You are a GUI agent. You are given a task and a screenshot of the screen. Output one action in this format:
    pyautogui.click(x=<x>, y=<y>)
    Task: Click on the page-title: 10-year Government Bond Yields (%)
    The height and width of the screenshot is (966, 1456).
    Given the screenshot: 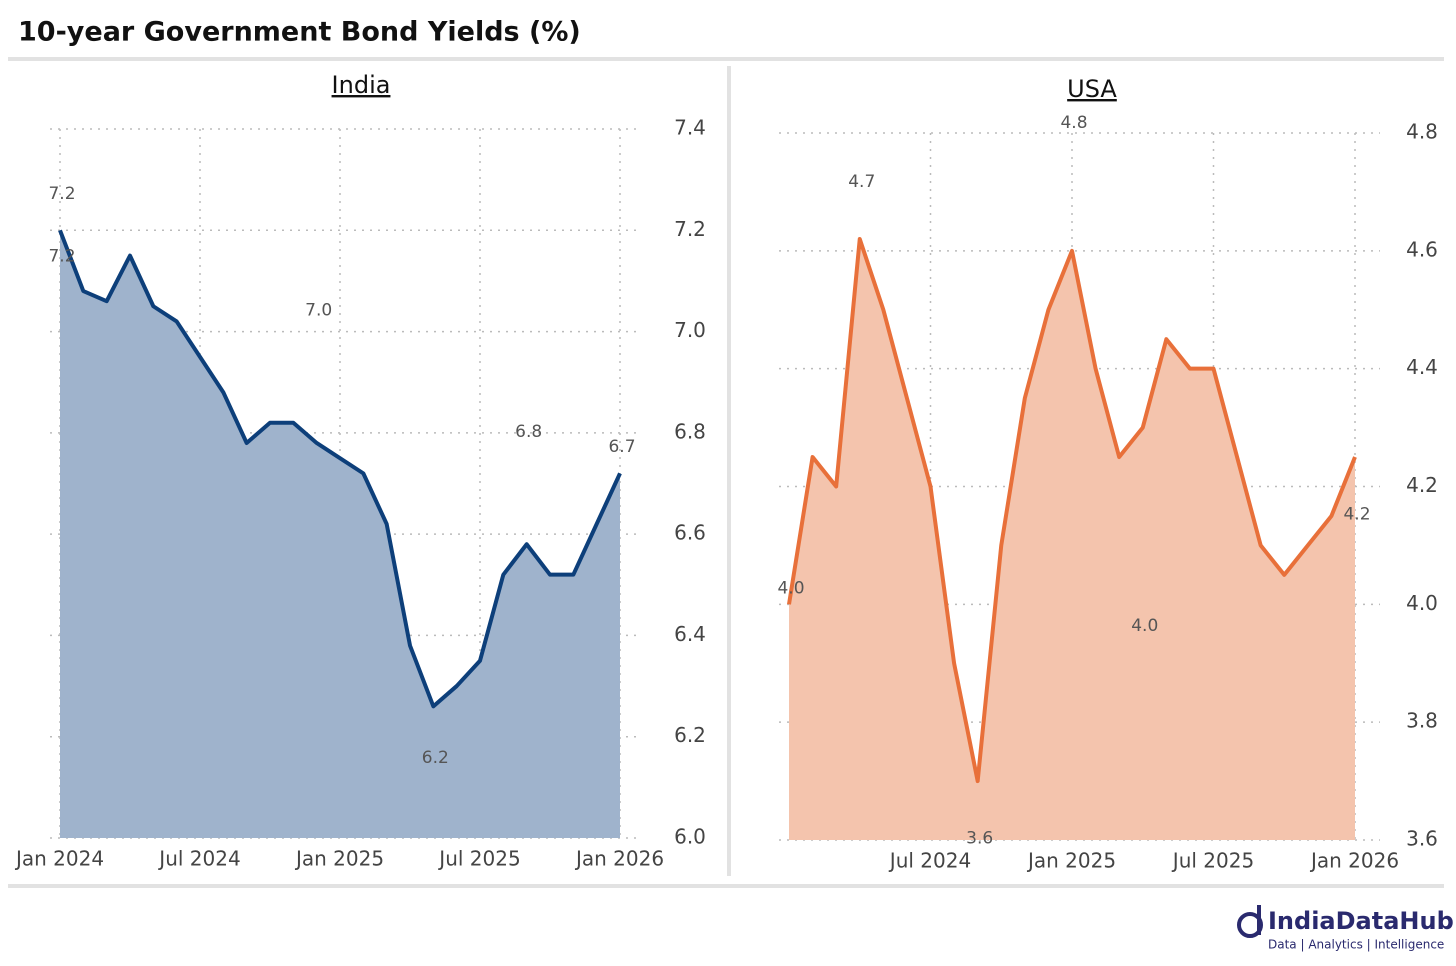 What is the action you would take?
    pyautogui.click(x=299, y=32)
    